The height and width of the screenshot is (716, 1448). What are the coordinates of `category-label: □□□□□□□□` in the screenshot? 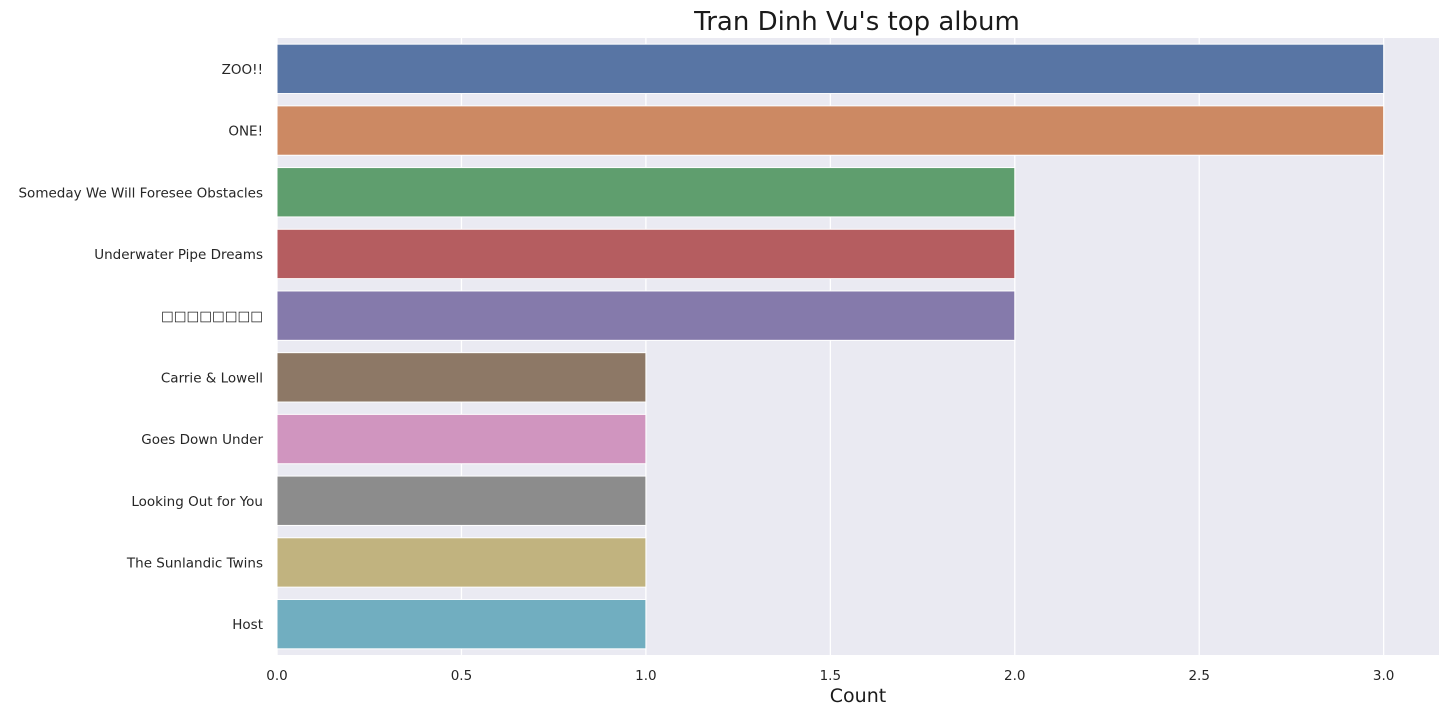 It's located at (212, 317).